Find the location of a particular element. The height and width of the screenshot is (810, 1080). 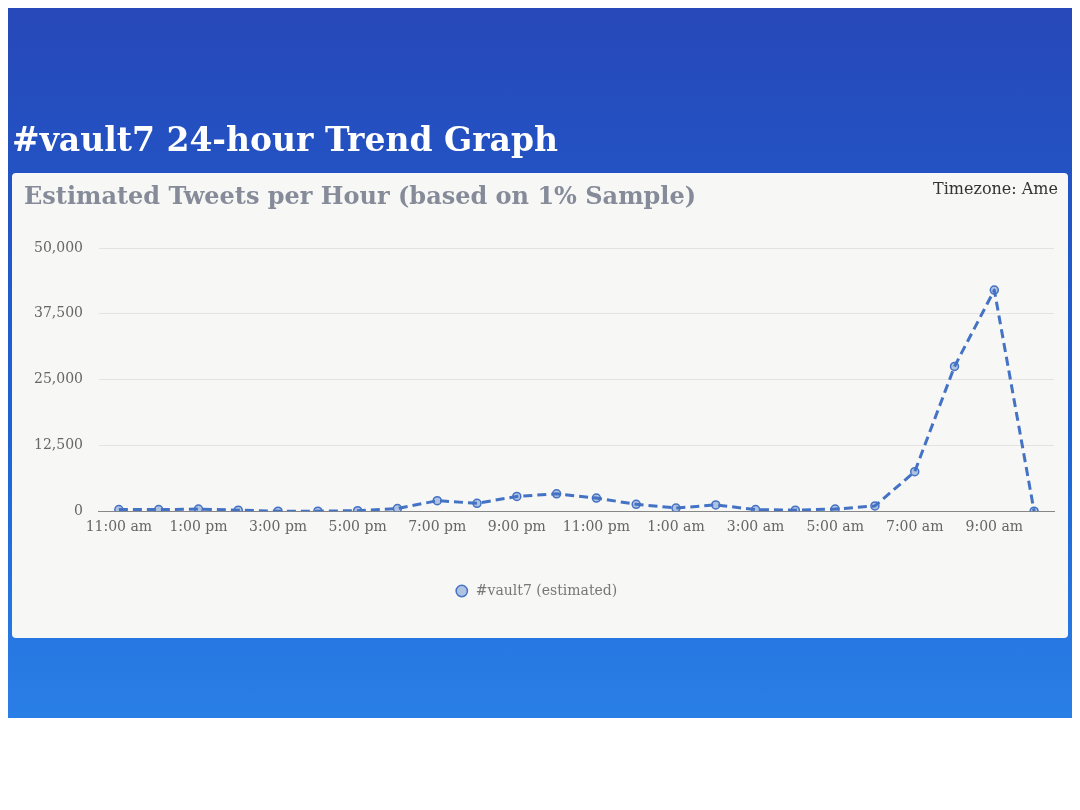

x-tick-label: 3:00 pm is located at coordinates (278, 526).